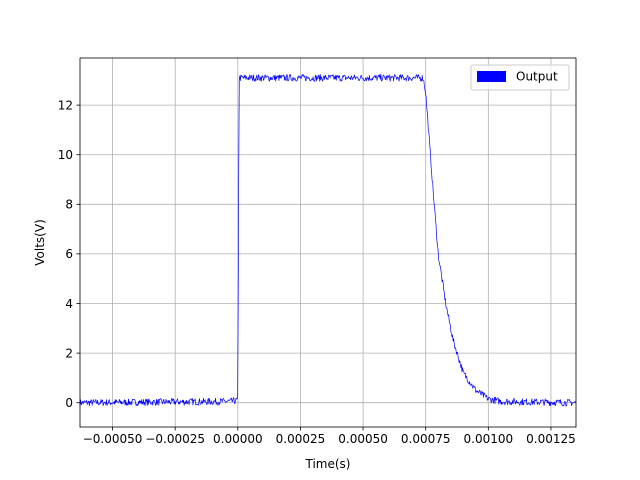 The image size is (640, 480). I want to click on y-tick-label: 12, so click(65, 105).